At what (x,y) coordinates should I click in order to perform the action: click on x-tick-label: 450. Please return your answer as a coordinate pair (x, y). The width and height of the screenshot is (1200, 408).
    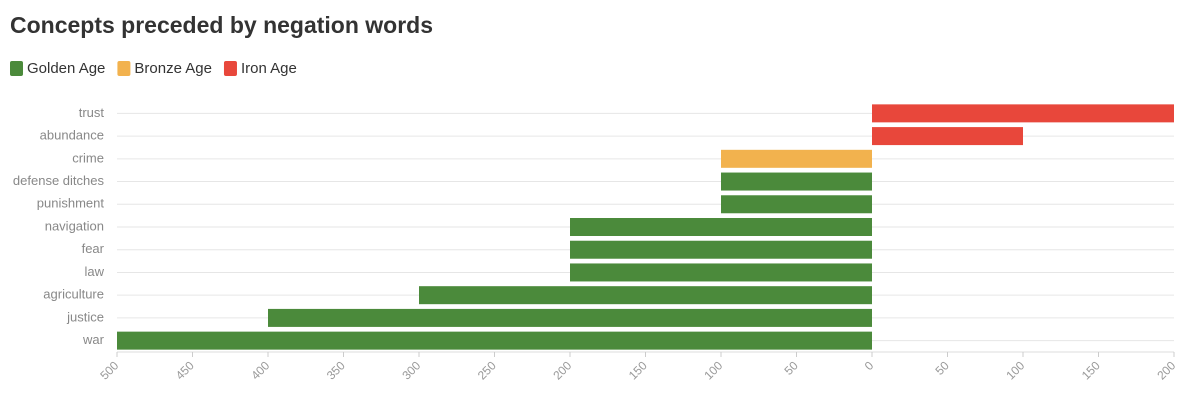
    Looking at the image, I should click on (185, 370).